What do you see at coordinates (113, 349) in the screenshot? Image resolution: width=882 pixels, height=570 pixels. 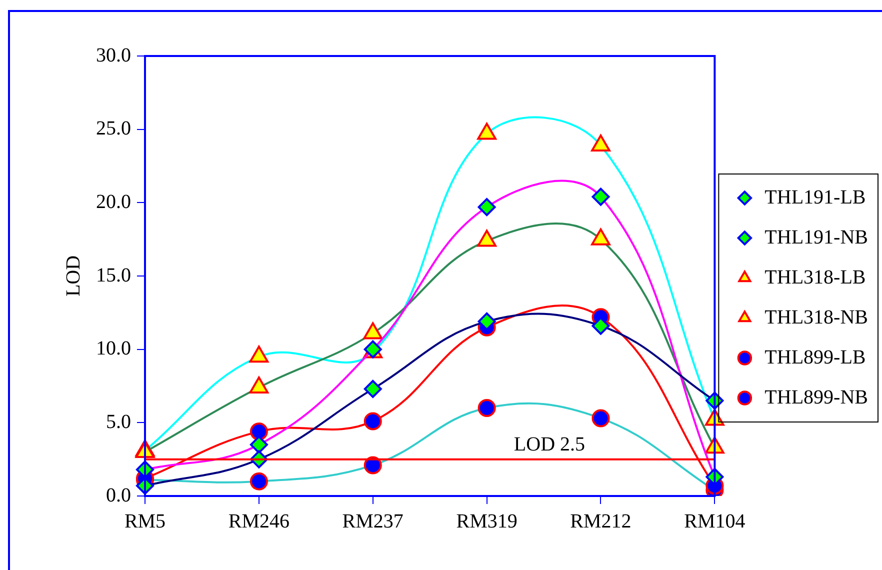 I see `y-tick-label: 10.0` at bounding box center [113, 349].